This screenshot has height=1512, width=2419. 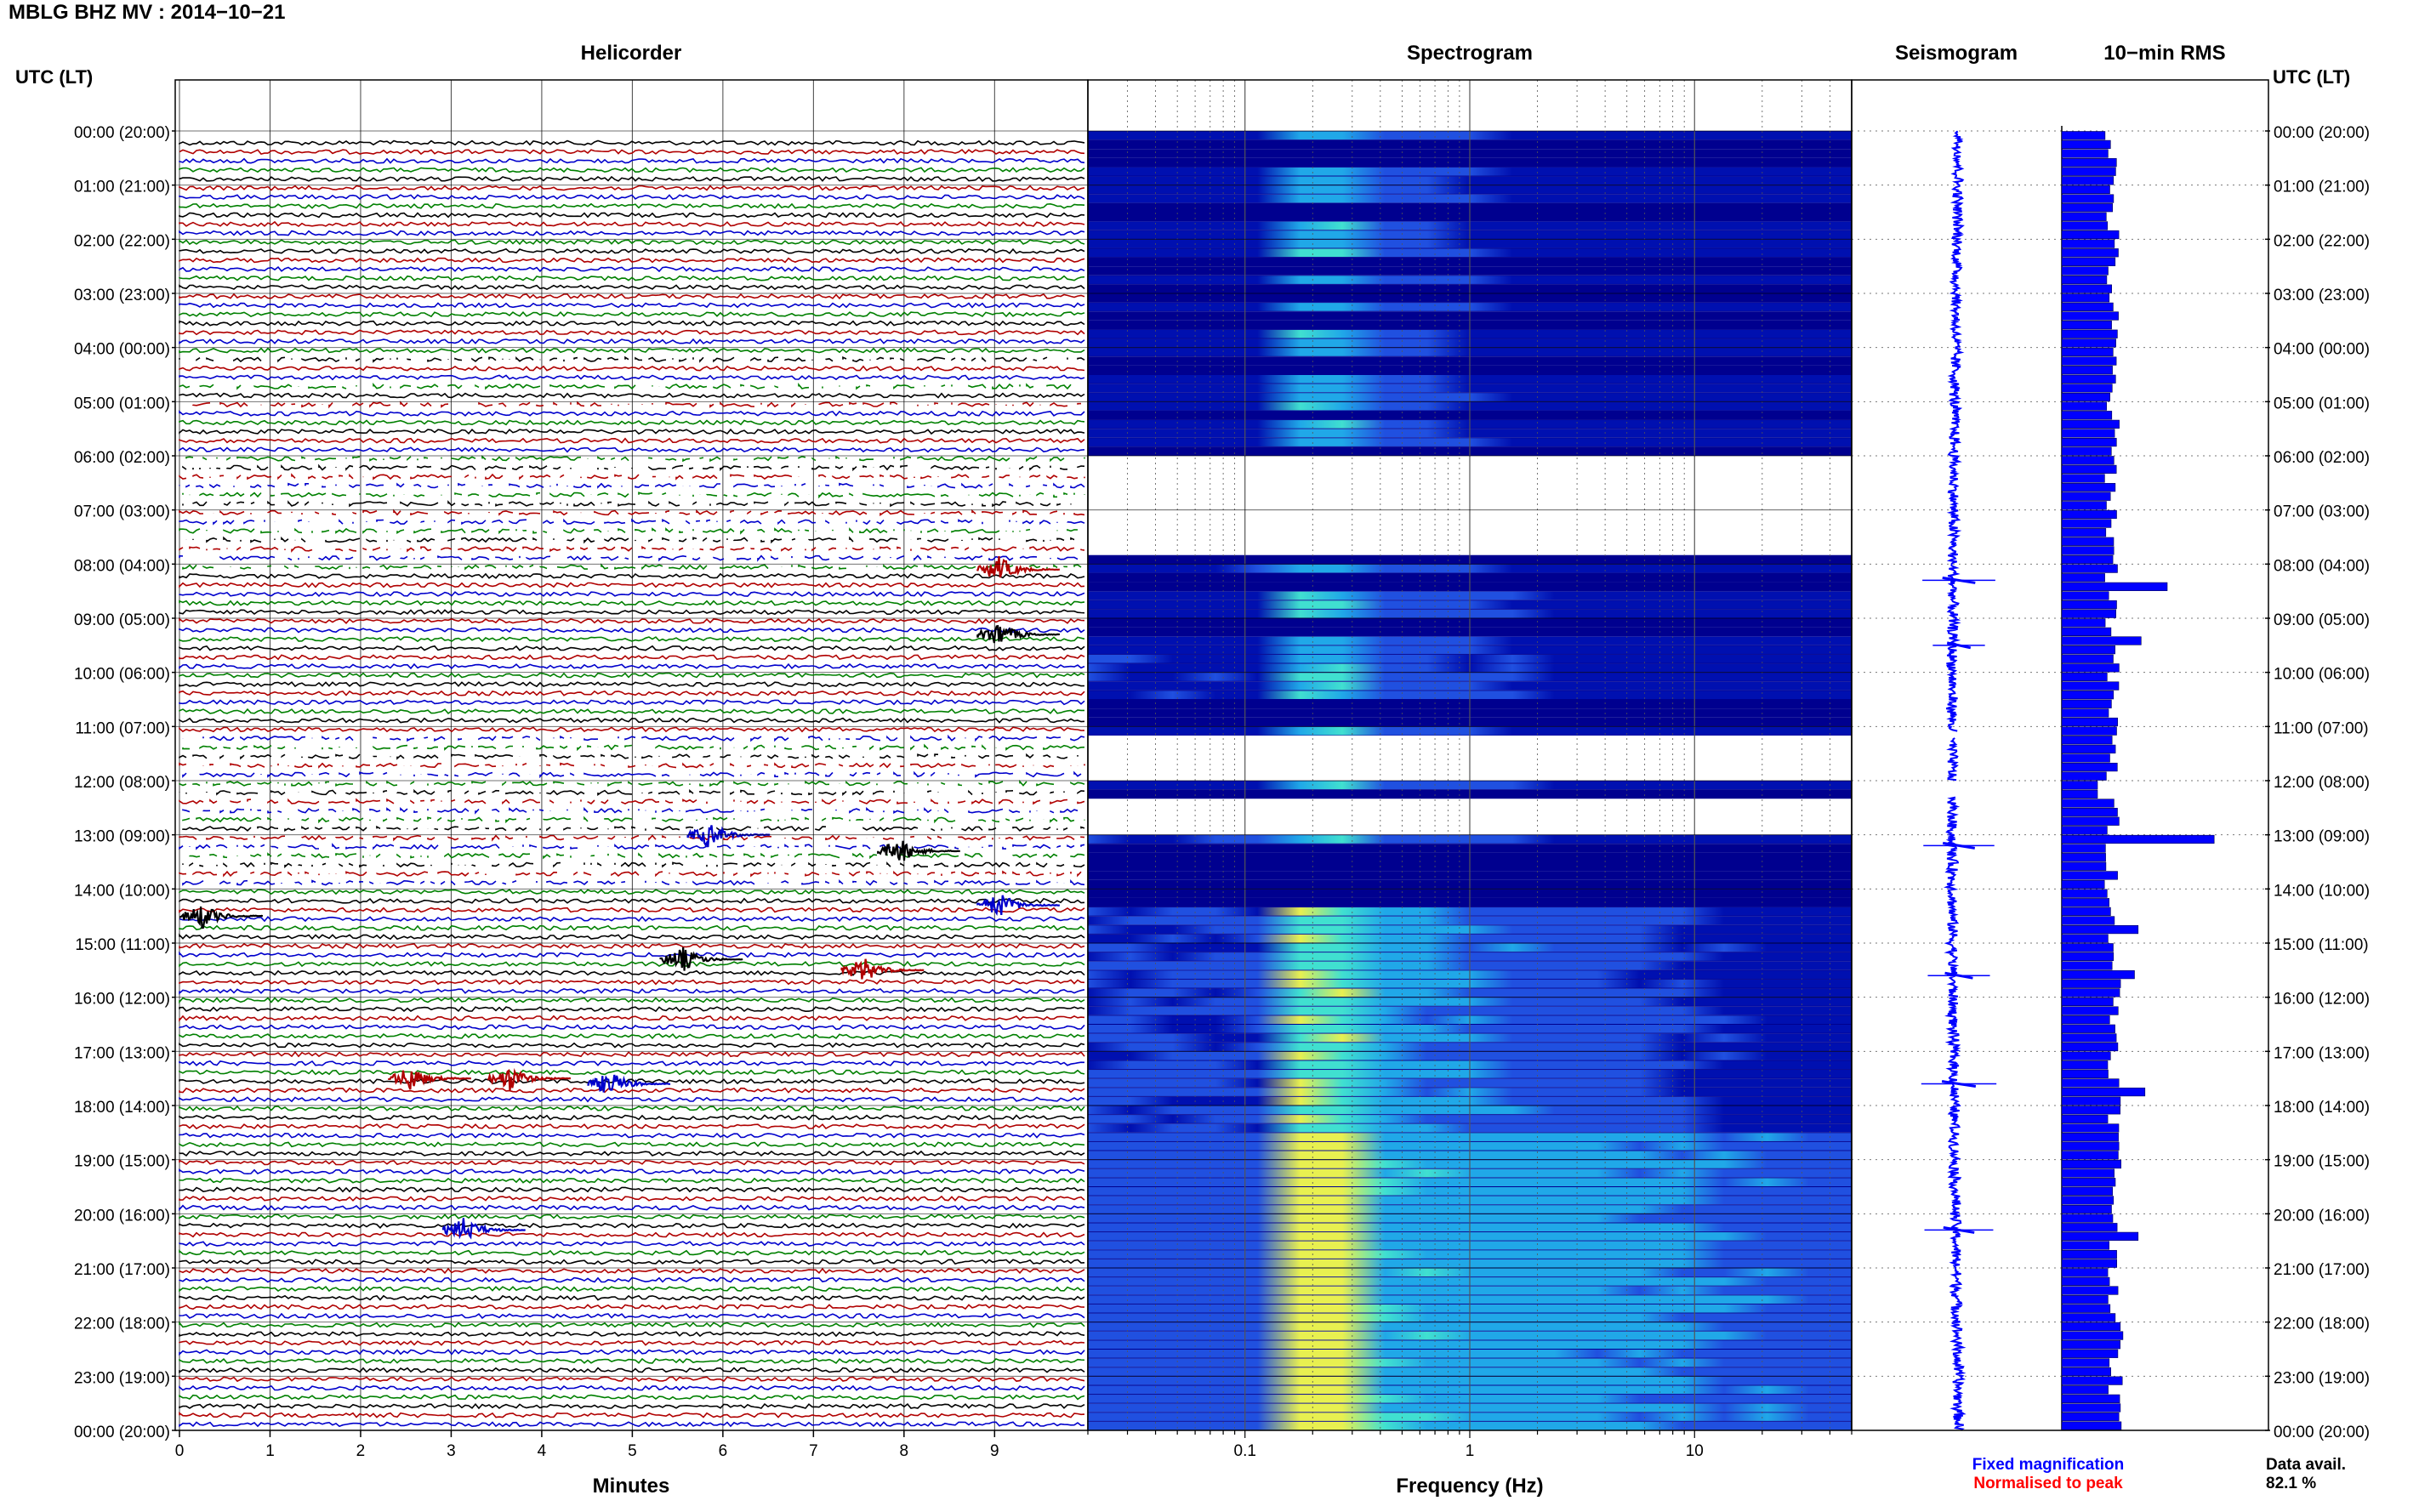 I want to click on data-avail-value: 82.1 %, so click(x=2291, y=1483).